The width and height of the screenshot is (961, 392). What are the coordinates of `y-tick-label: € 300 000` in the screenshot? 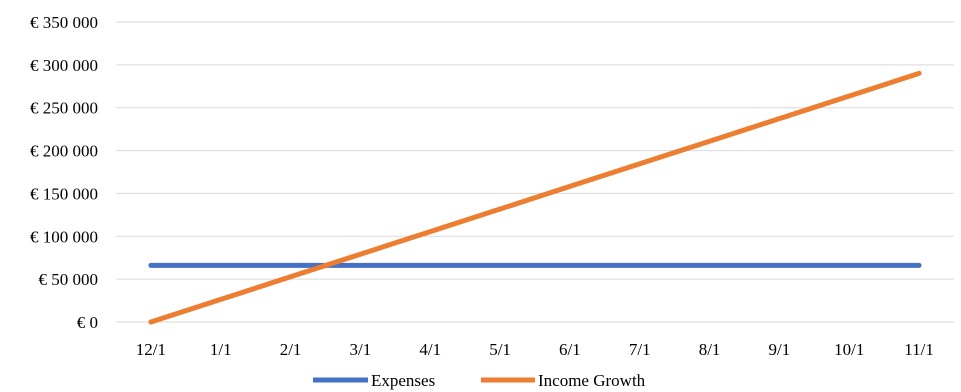 It's located at (64, 65).